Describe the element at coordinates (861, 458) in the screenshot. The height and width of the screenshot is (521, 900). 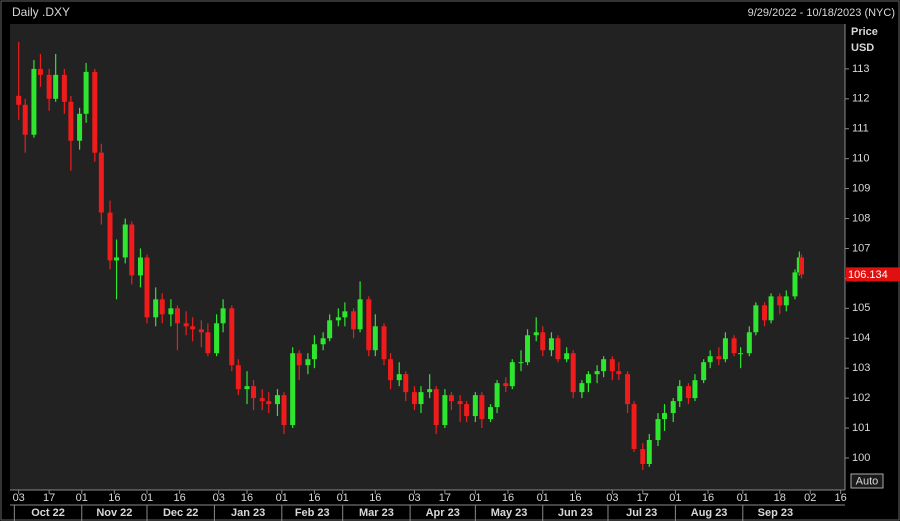
I see `y-tick-label: 100` at that location.